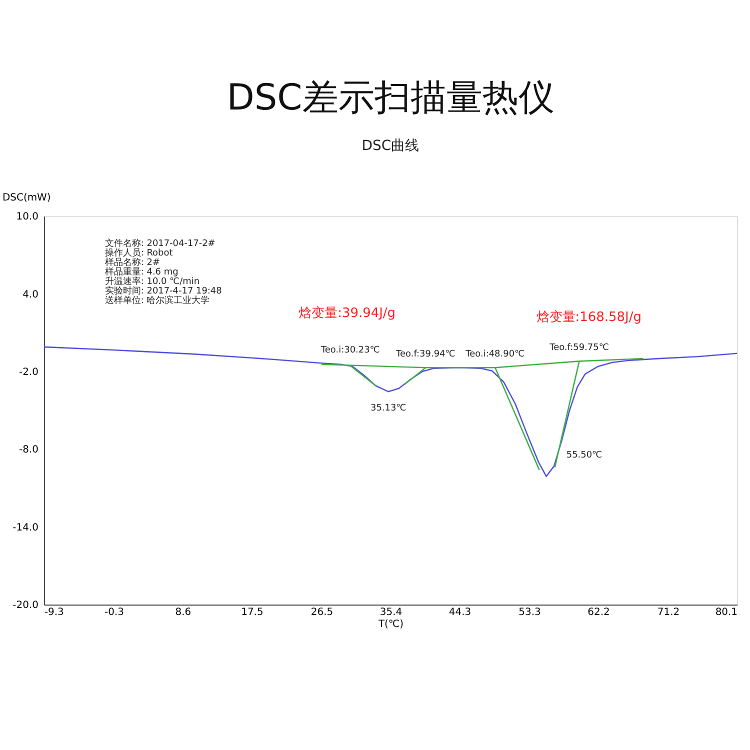 The height and width of the screenshot is (750, 750). Describe the element at coordinates (347, 313) in the screenshot. I see `annotation: 焓变量:39.94J/g` at that location.